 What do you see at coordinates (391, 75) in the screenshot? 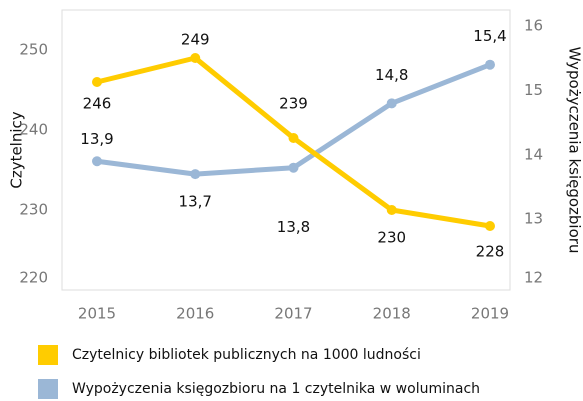
I see `data-label: 14,8` at bounding box center [391, 75].